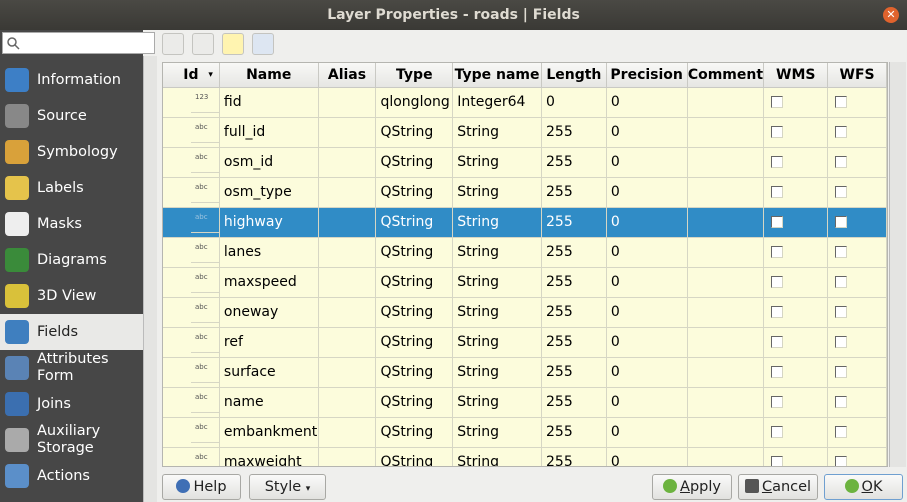  Describe the element at coordinates (615, 372) in the screenshot. I see `cell-text: 0` at that location.